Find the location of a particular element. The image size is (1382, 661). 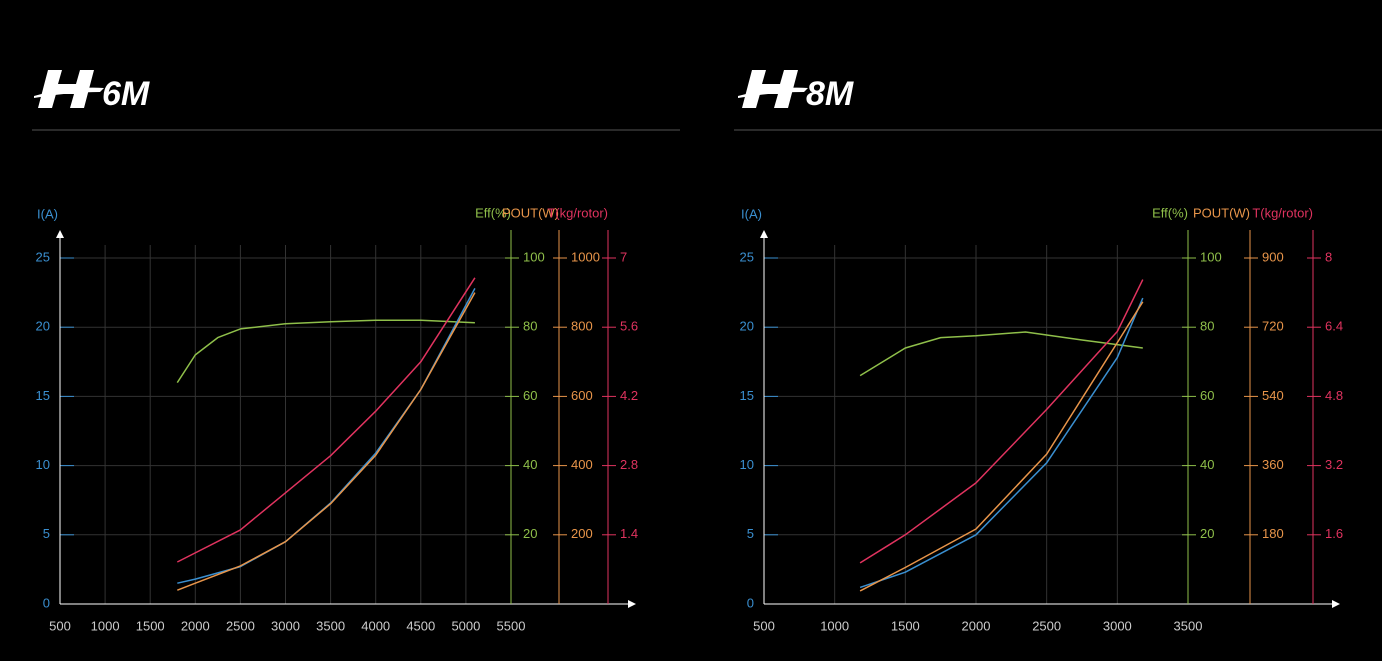

right-tick-label: 1.6 is located at coordinates (1334, 533).